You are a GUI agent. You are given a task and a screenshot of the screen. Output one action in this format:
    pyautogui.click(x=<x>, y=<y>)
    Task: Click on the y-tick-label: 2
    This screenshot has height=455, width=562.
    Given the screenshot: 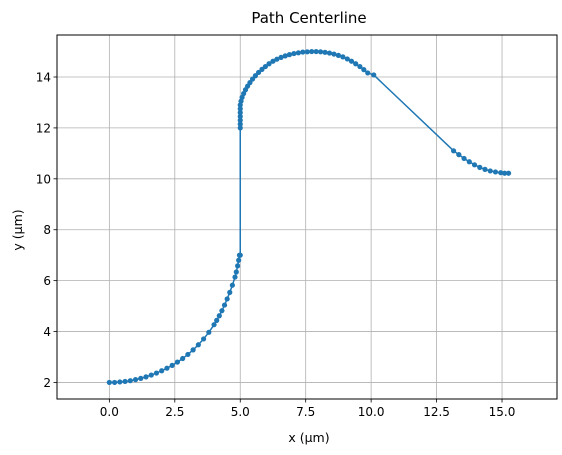 What is the action you would take?
    pyautogui.click(x=47, y=383)
    